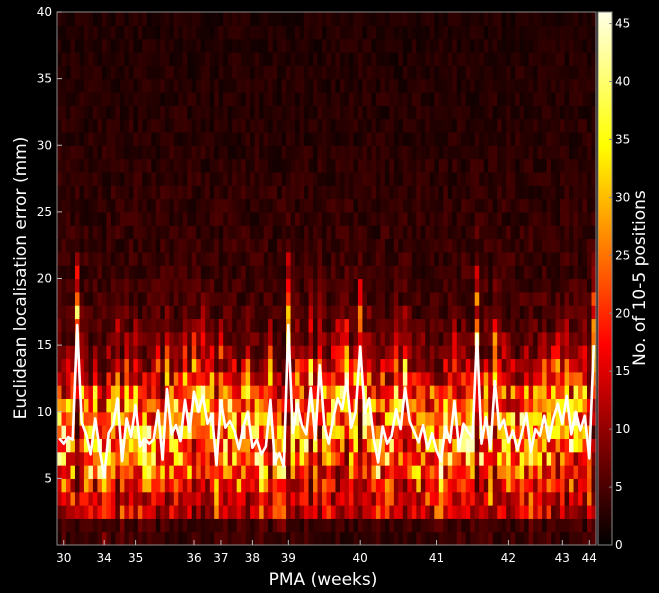 The image size is (659, 593). I want to click on colorbar-tick-label: 45, so click(622, 24).